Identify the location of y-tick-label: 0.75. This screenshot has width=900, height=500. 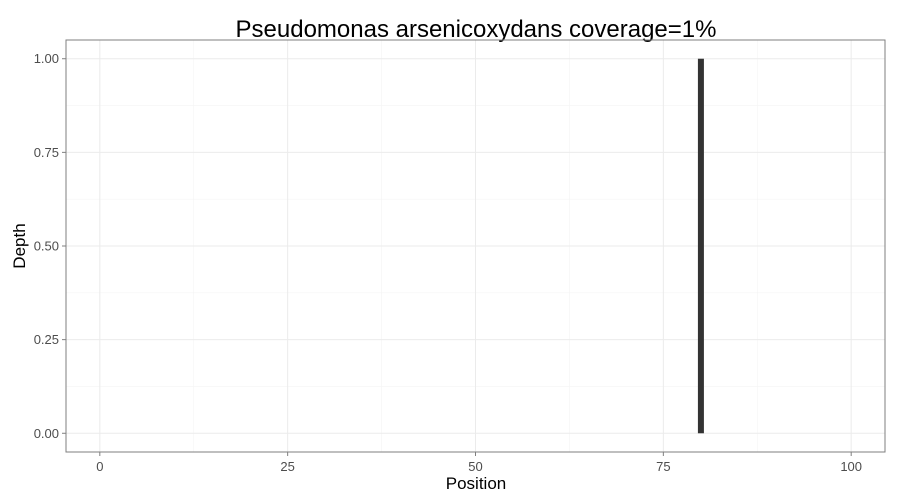
(46, 152).